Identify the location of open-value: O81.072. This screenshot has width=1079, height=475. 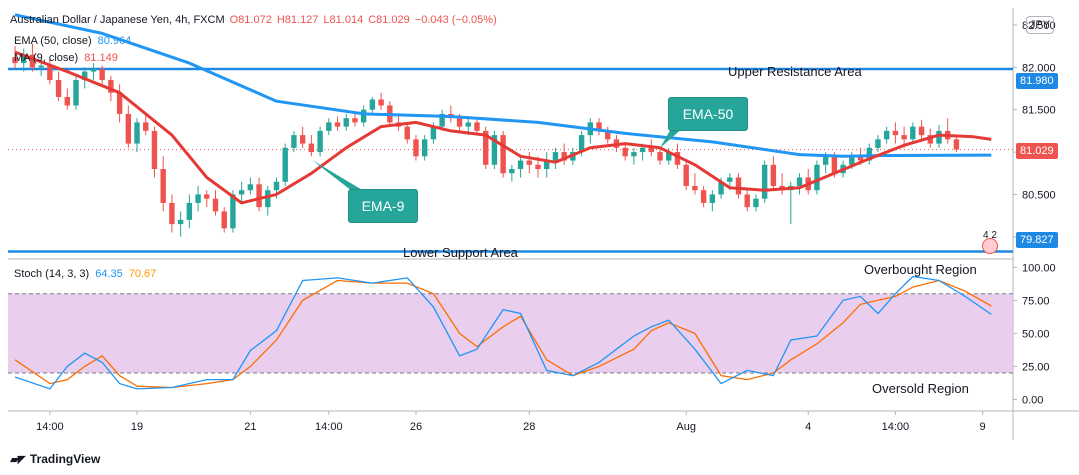
(250, 20).